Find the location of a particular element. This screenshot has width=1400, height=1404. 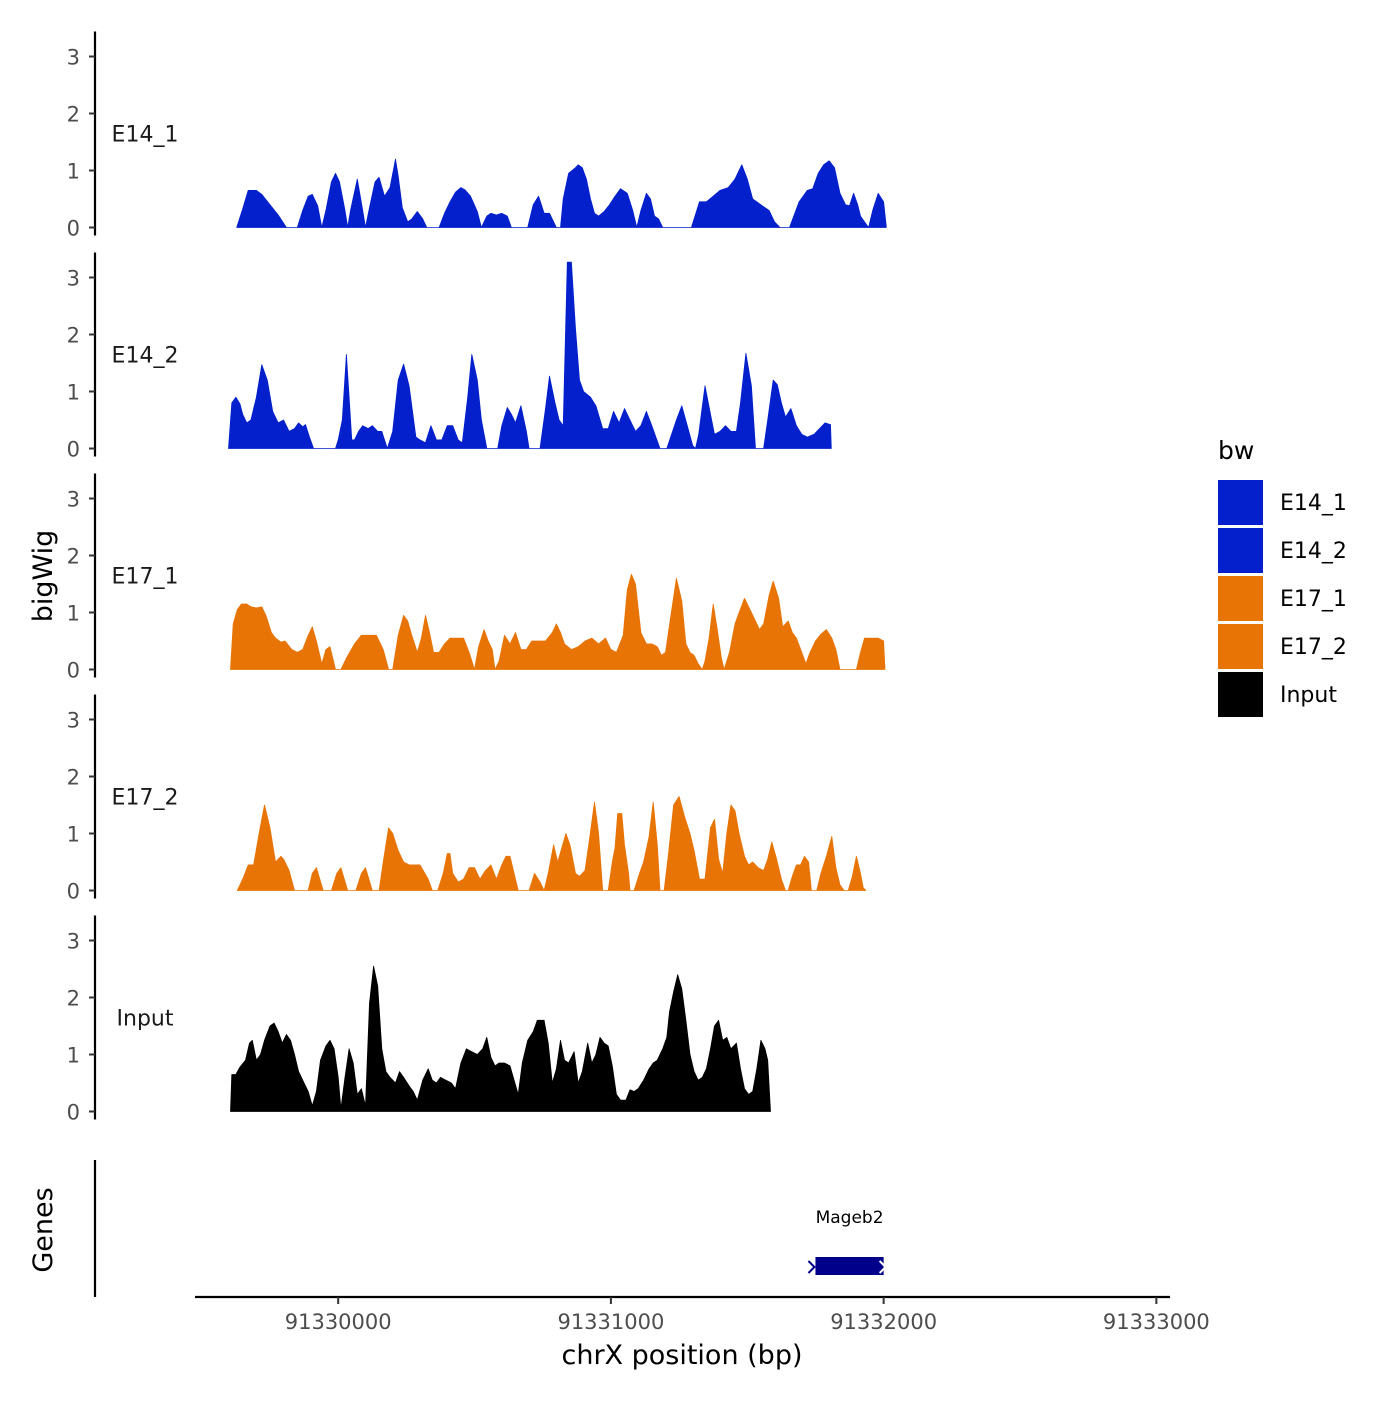

track-panel-e14-2: 0 1 2 3 E14_2 is located at coordinates (449, 357).